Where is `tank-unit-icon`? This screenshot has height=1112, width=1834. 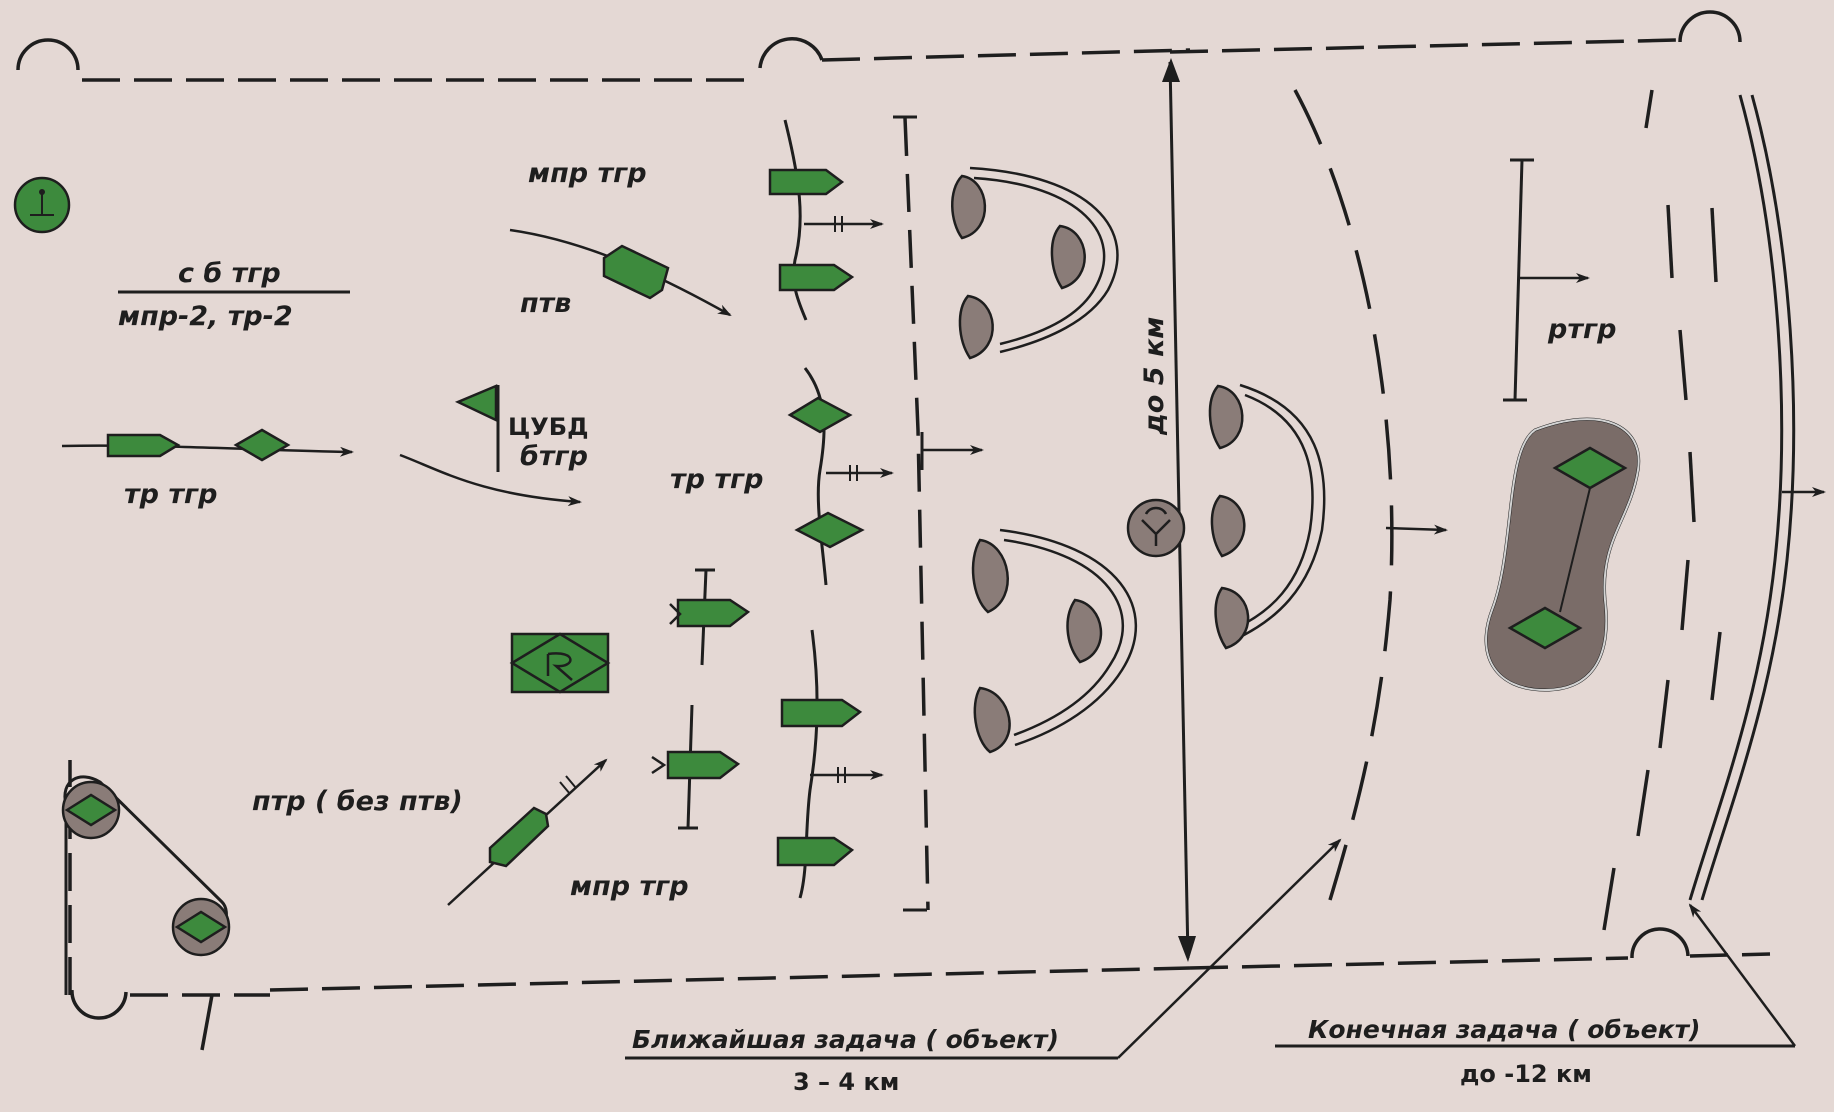
tank-unit-icon is located at coordinates (143, 445).